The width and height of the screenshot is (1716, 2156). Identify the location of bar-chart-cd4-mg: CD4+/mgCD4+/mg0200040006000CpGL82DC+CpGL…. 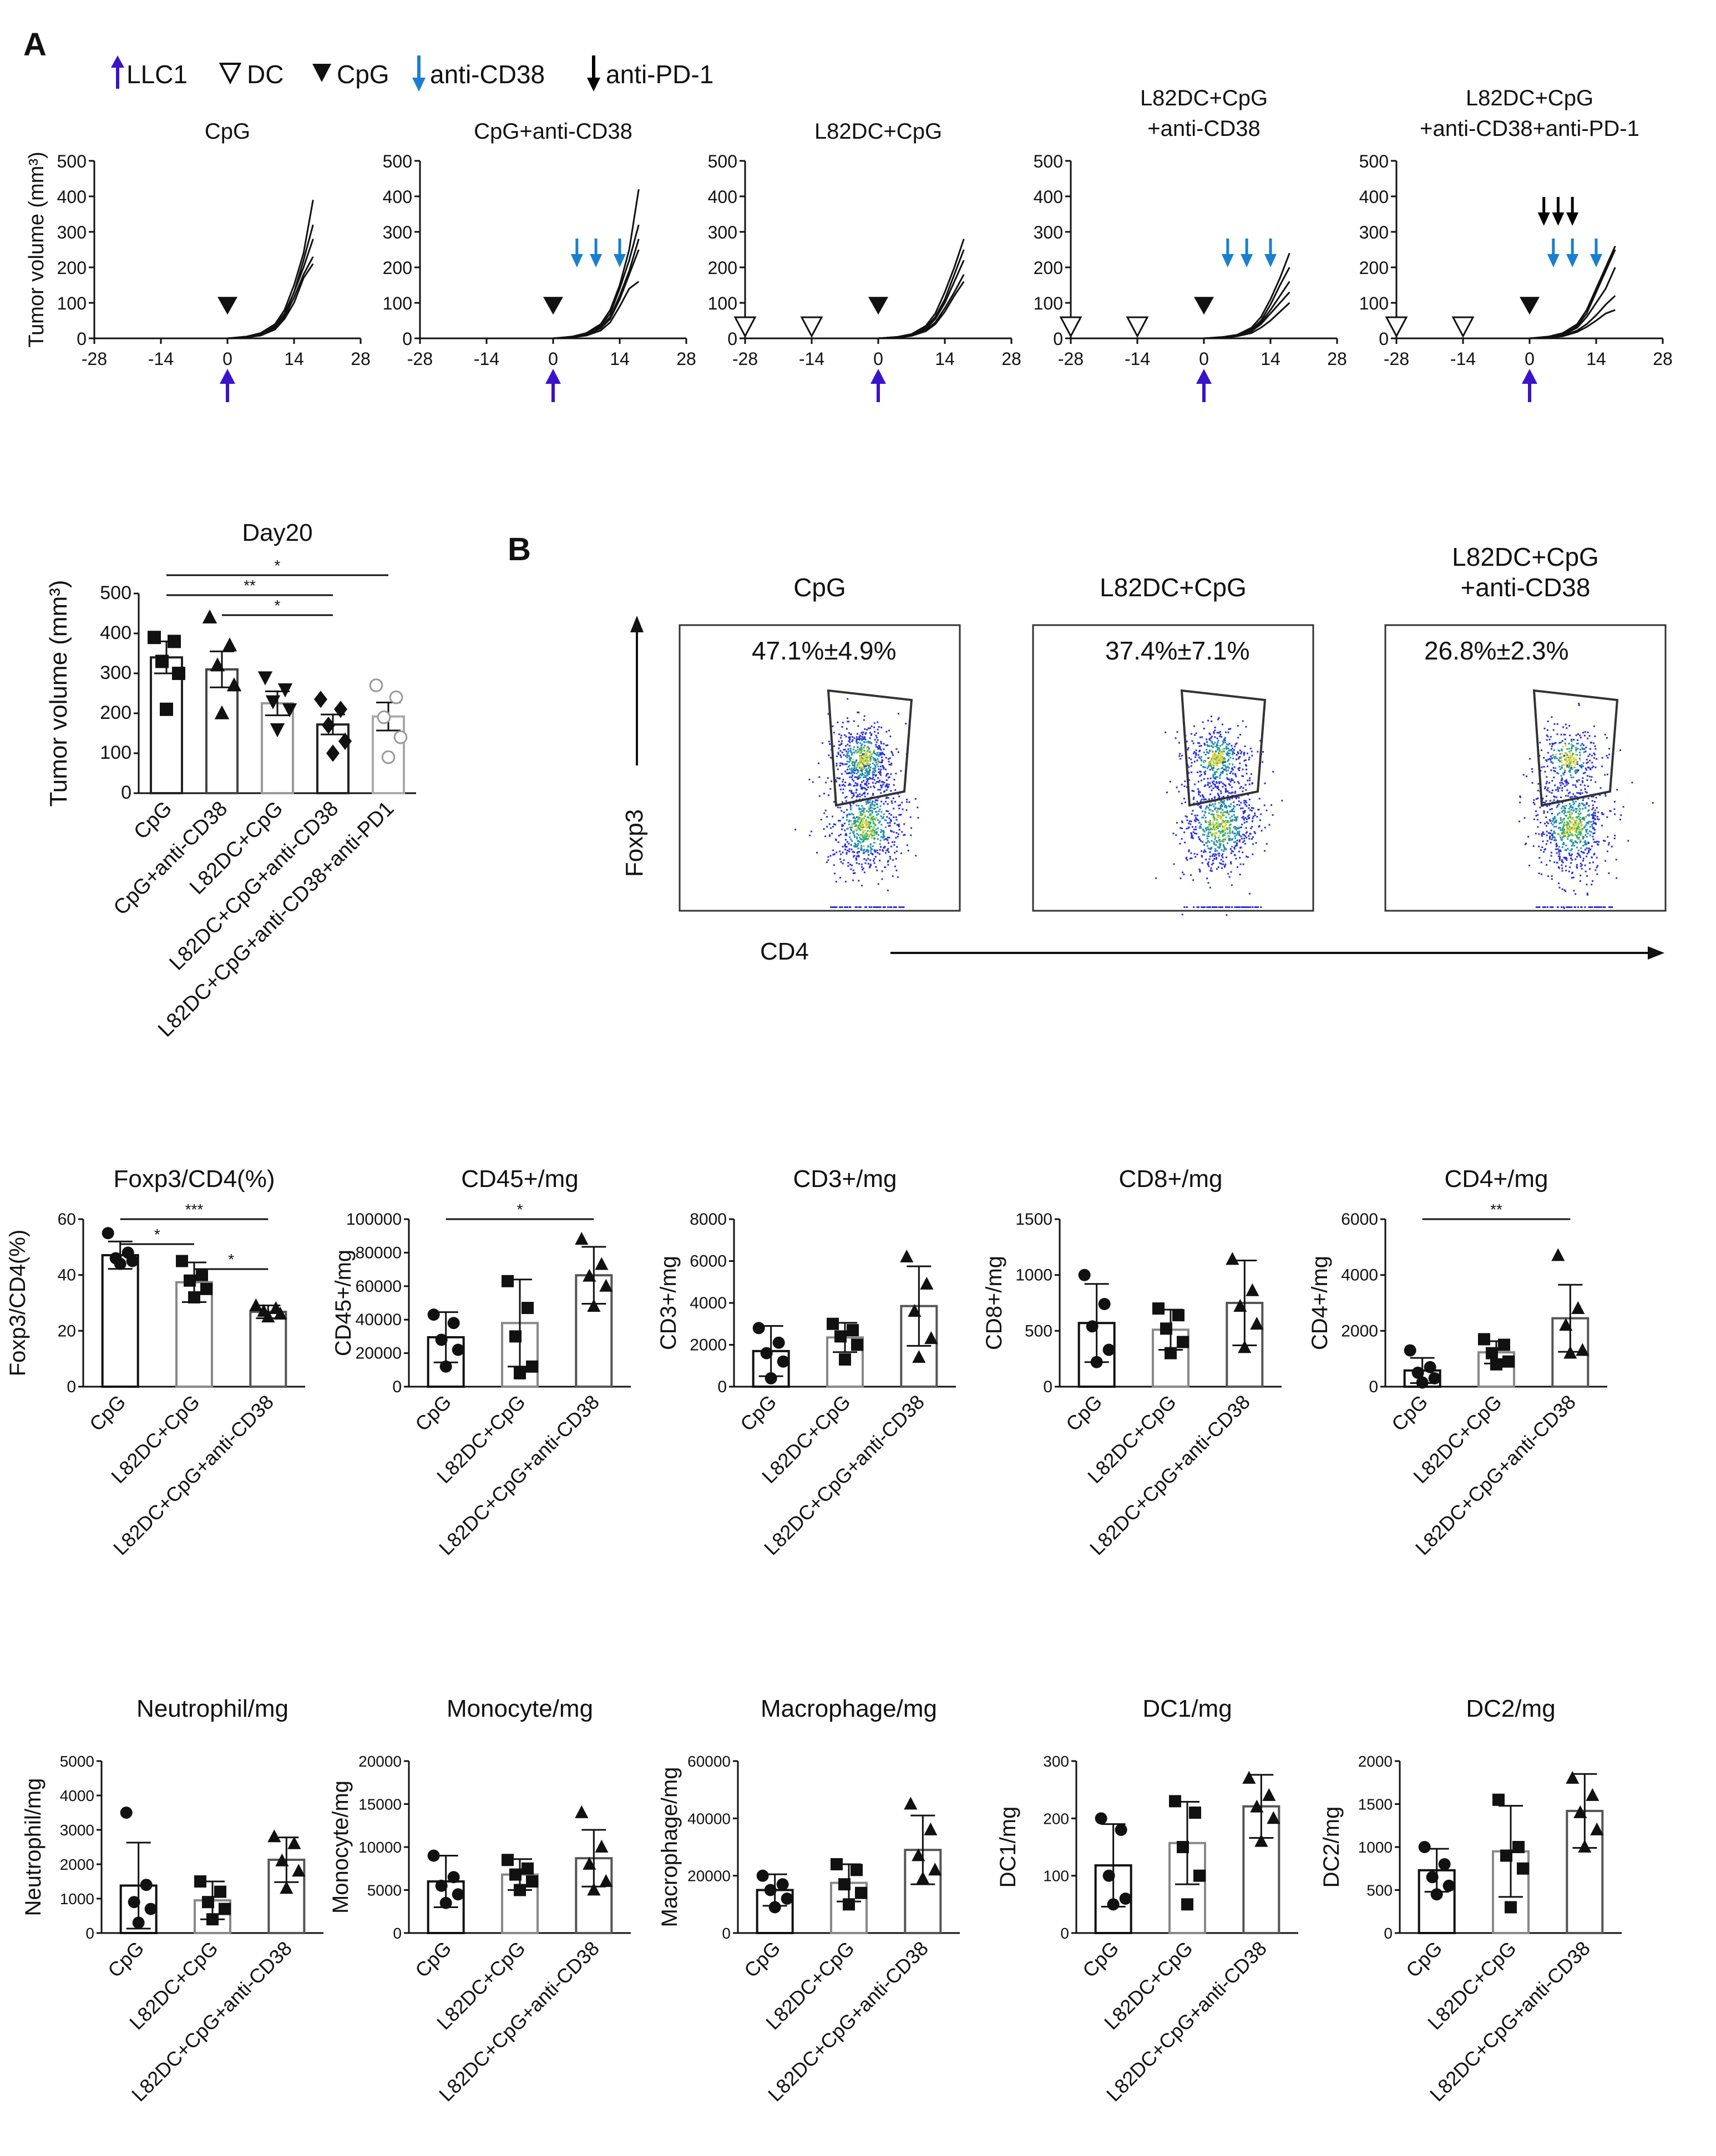
(1457, 1362).